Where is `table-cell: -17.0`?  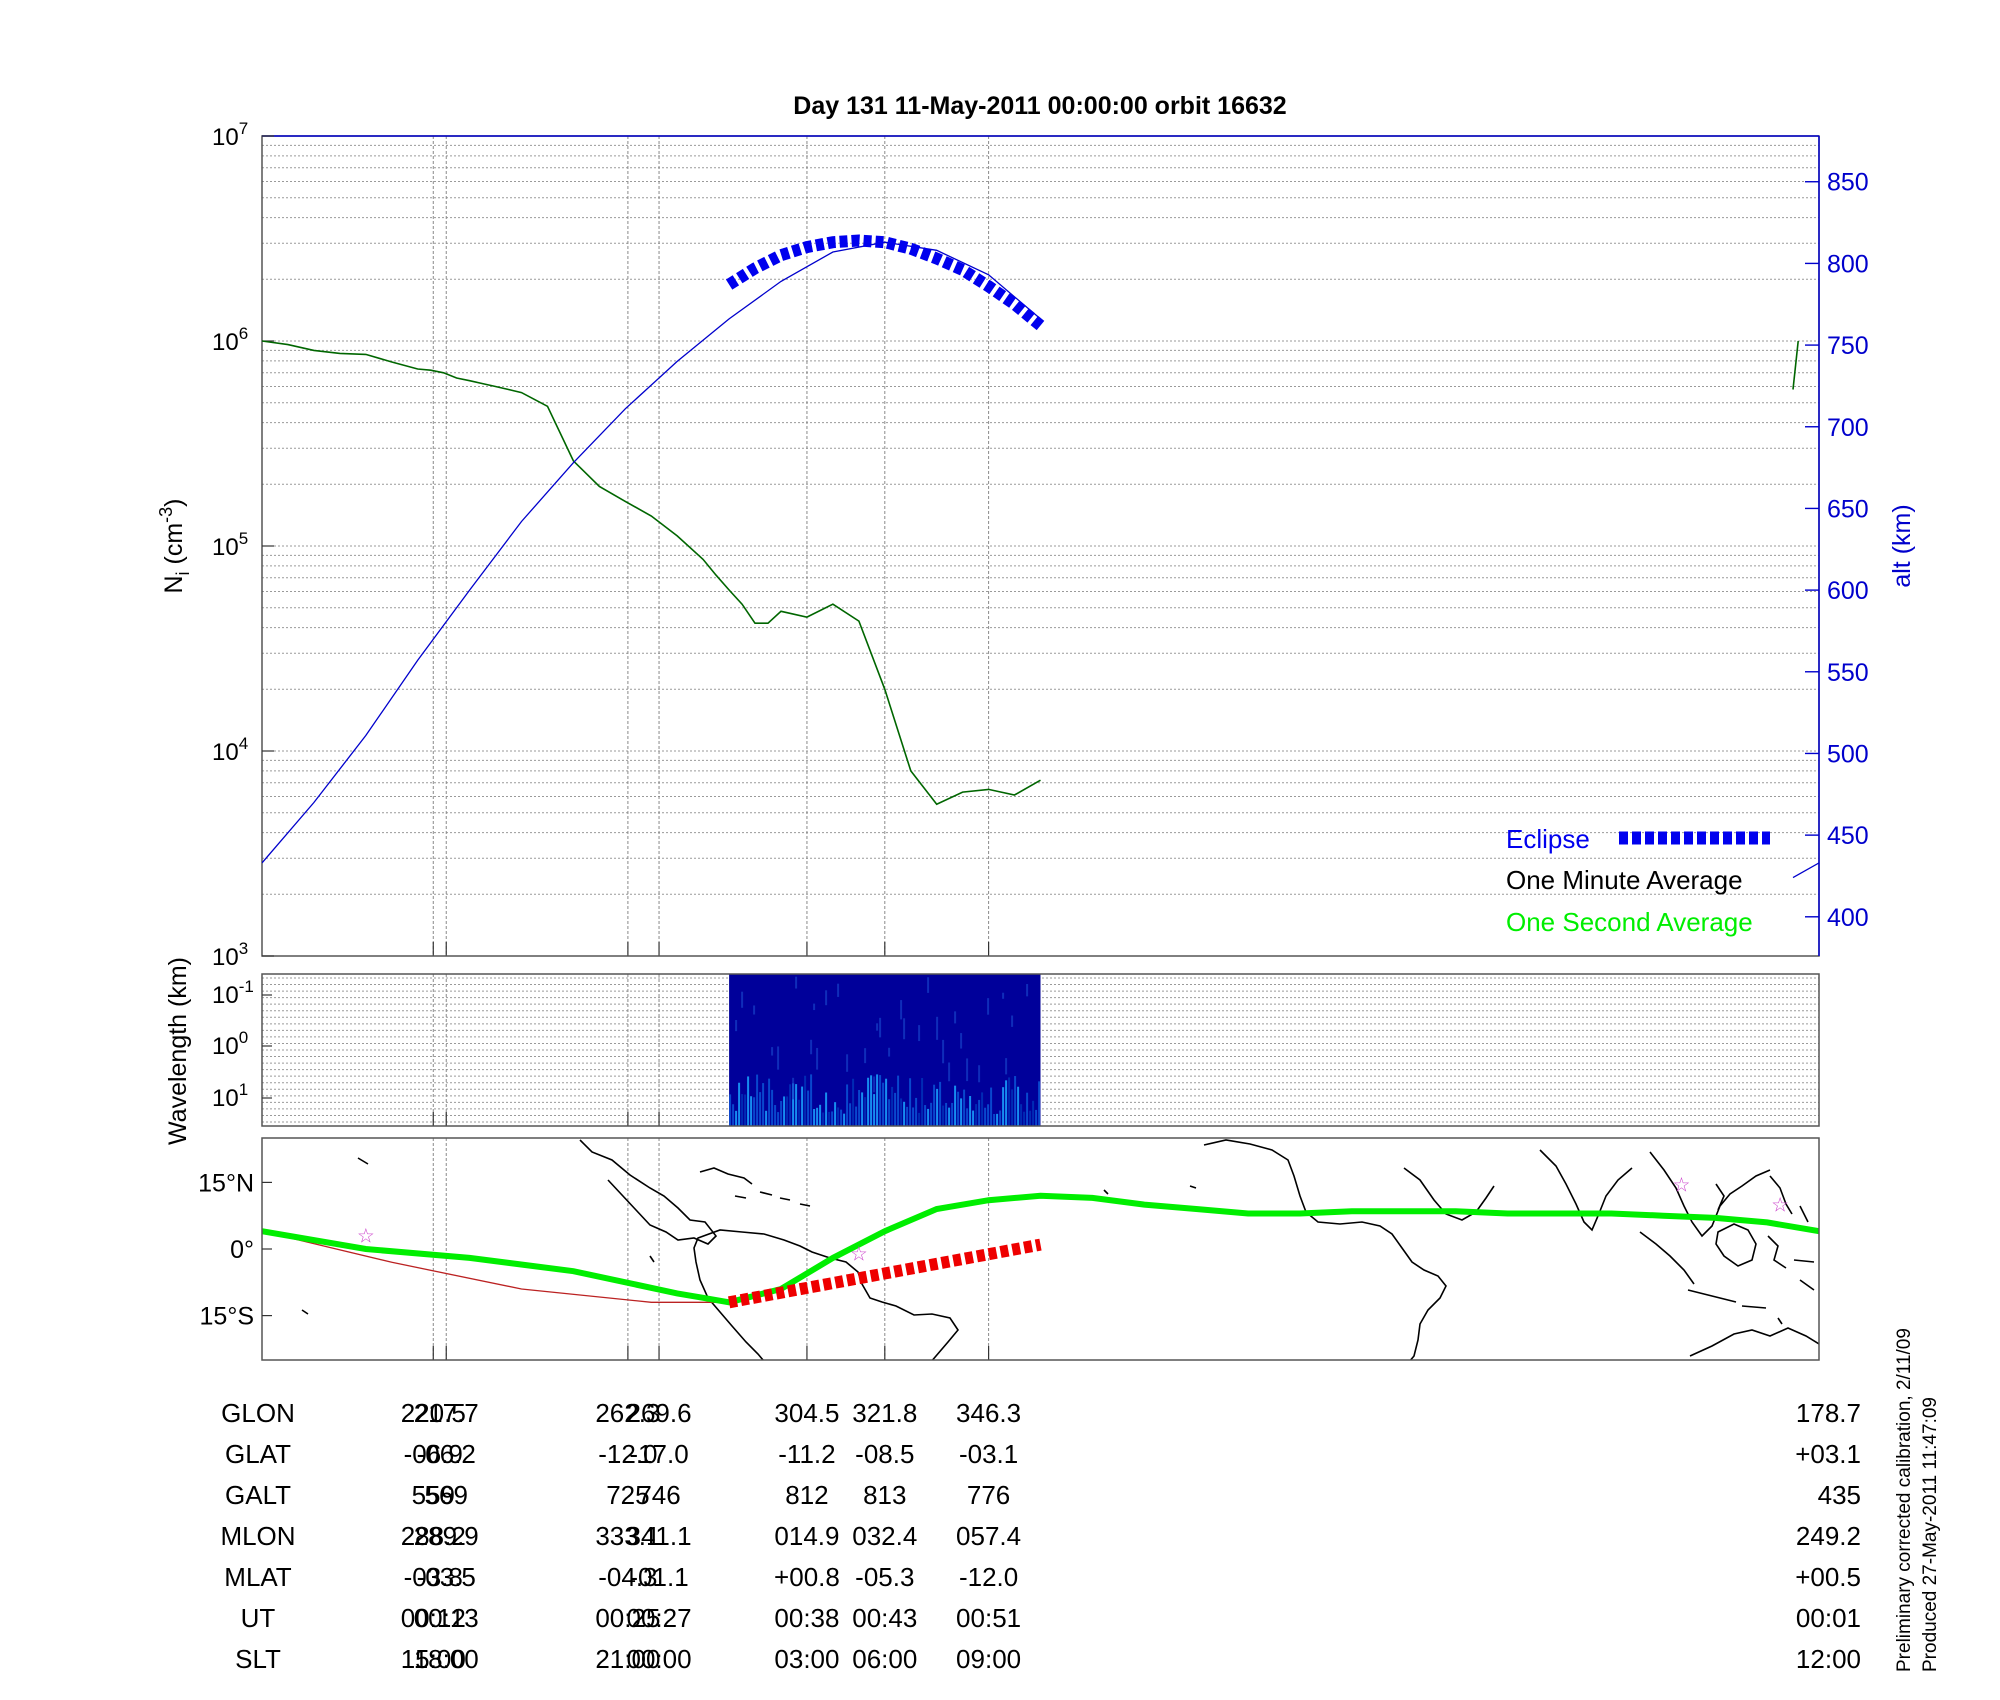 table-cell: -17.0 is located at coordinates (658, 1454).